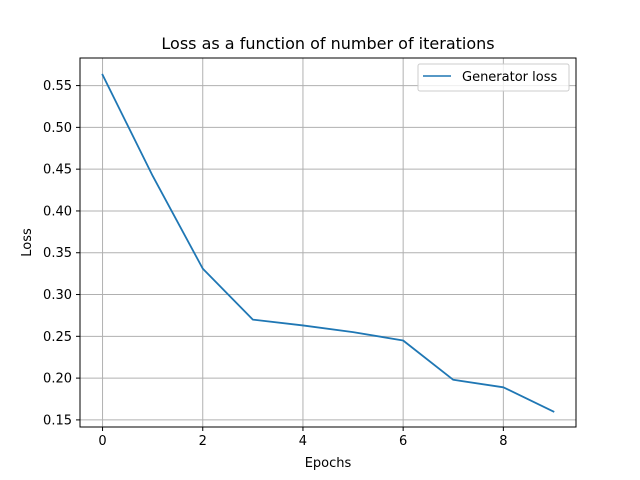 This screenshot has height=480, width=640. Describe the element at coordinates (57, 379) in the screenshot. I see `y-tick-label: 0.20` at that location.